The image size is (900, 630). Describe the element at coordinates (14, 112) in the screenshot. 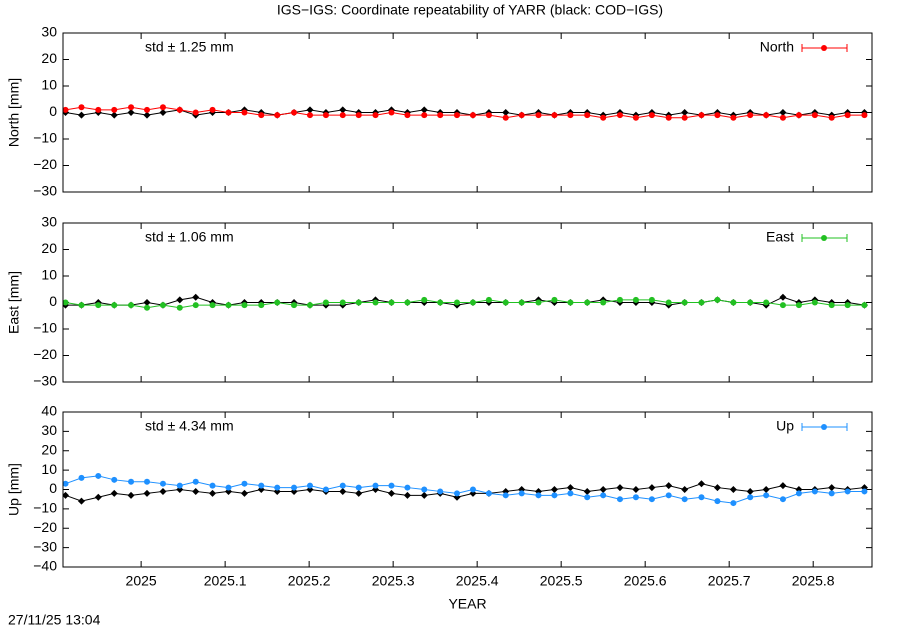

I see `y-axis-label: North [mm]` at that location.